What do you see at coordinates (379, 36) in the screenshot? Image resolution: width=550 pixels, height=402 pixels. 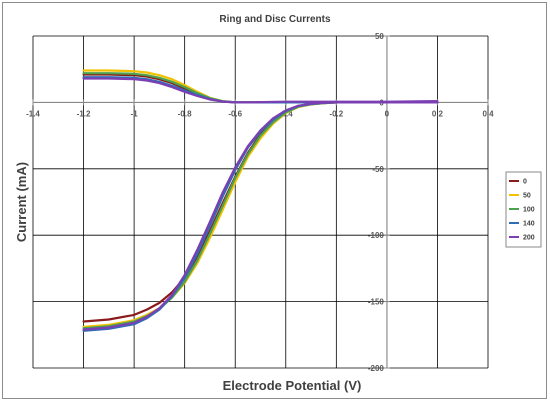 I see `y-tick-label: 50` at bounding box center [379, 36].